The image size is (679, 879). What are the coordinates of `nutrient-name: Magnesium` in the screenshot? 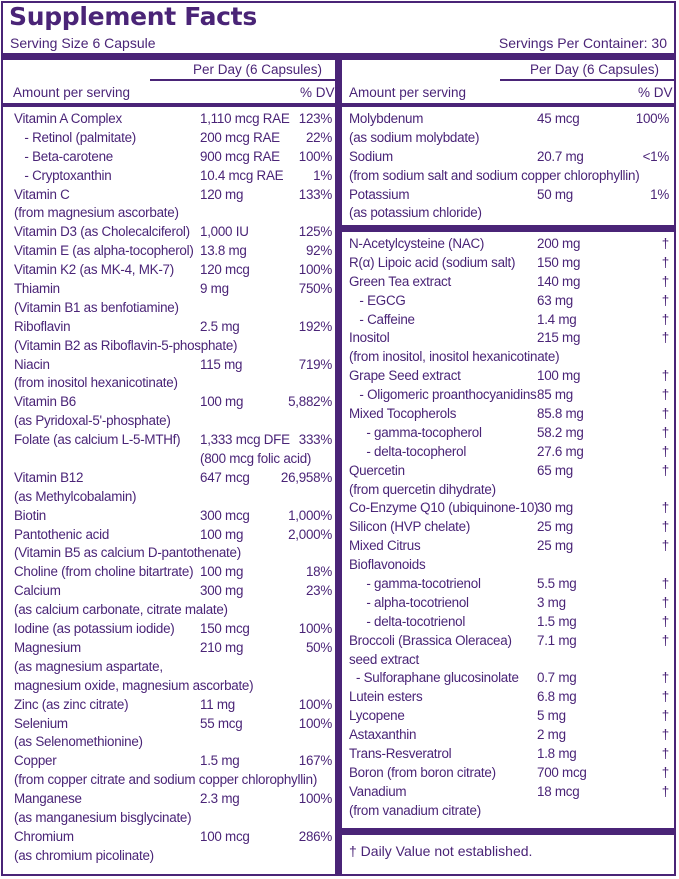 It's located at (47, 647).